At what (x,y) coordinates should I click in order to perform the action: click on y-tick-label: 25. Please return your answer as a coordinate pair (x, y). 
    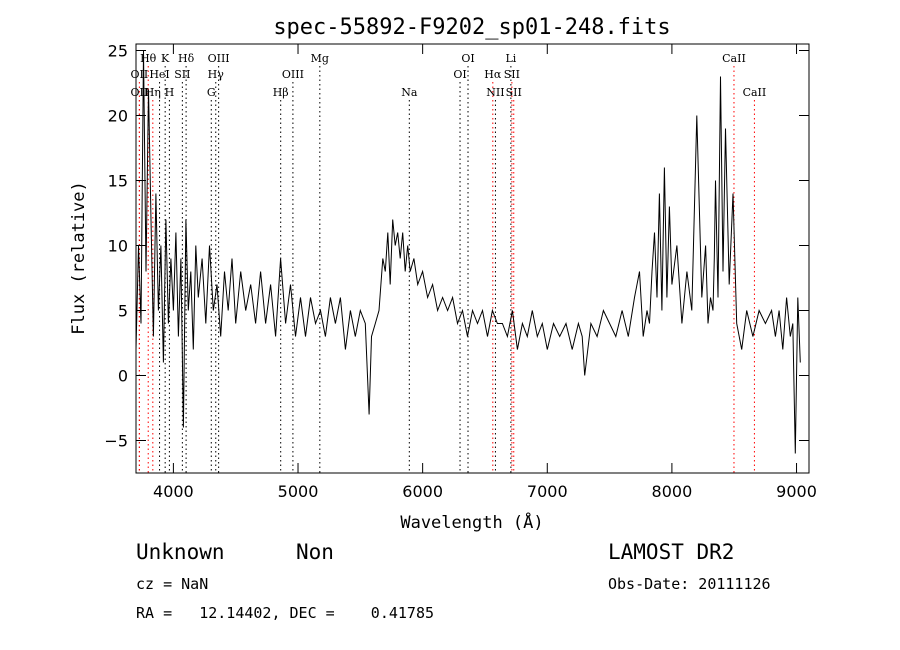
    Looking at the image, I should click on (118, 51).